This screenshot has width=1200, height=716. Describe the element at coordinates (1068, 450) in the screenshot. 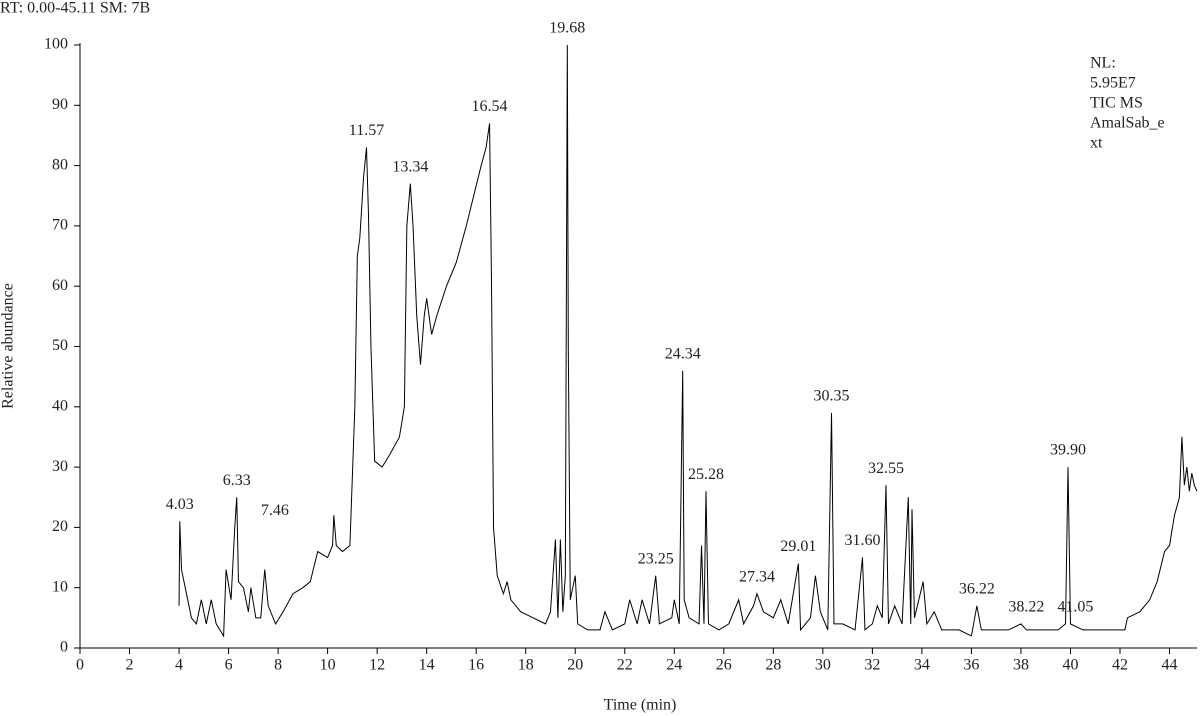

I see `peak-label: 39.90` at that location.